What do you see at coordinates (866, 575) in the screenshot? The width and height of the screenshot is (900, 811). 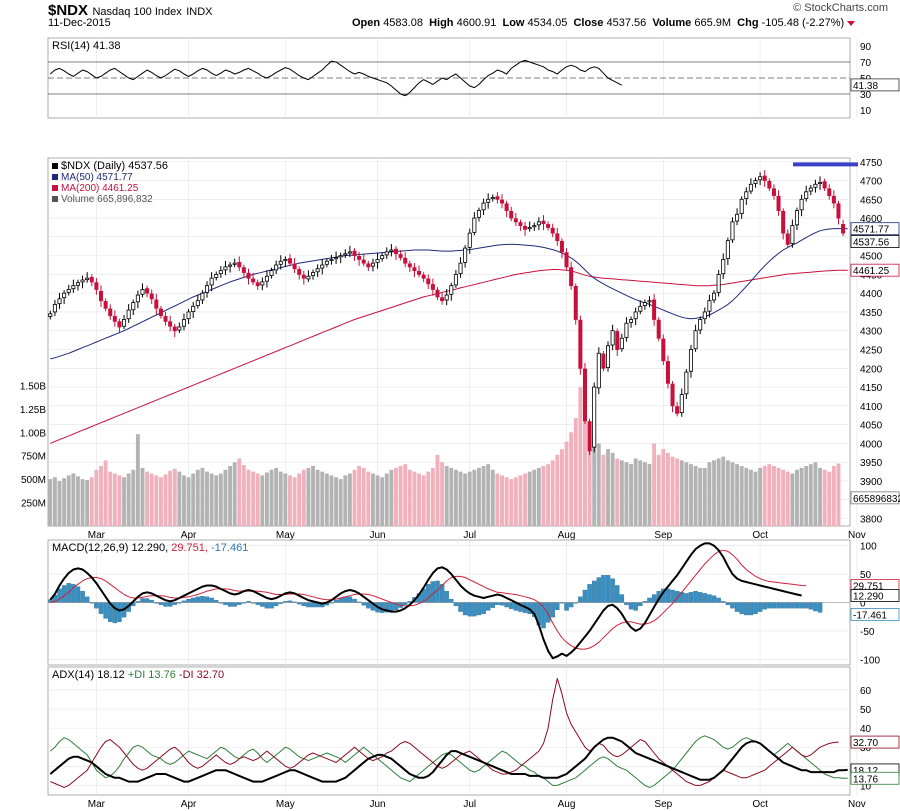 I see `macd-tick-label: 50` at bounding box center [866, 575].